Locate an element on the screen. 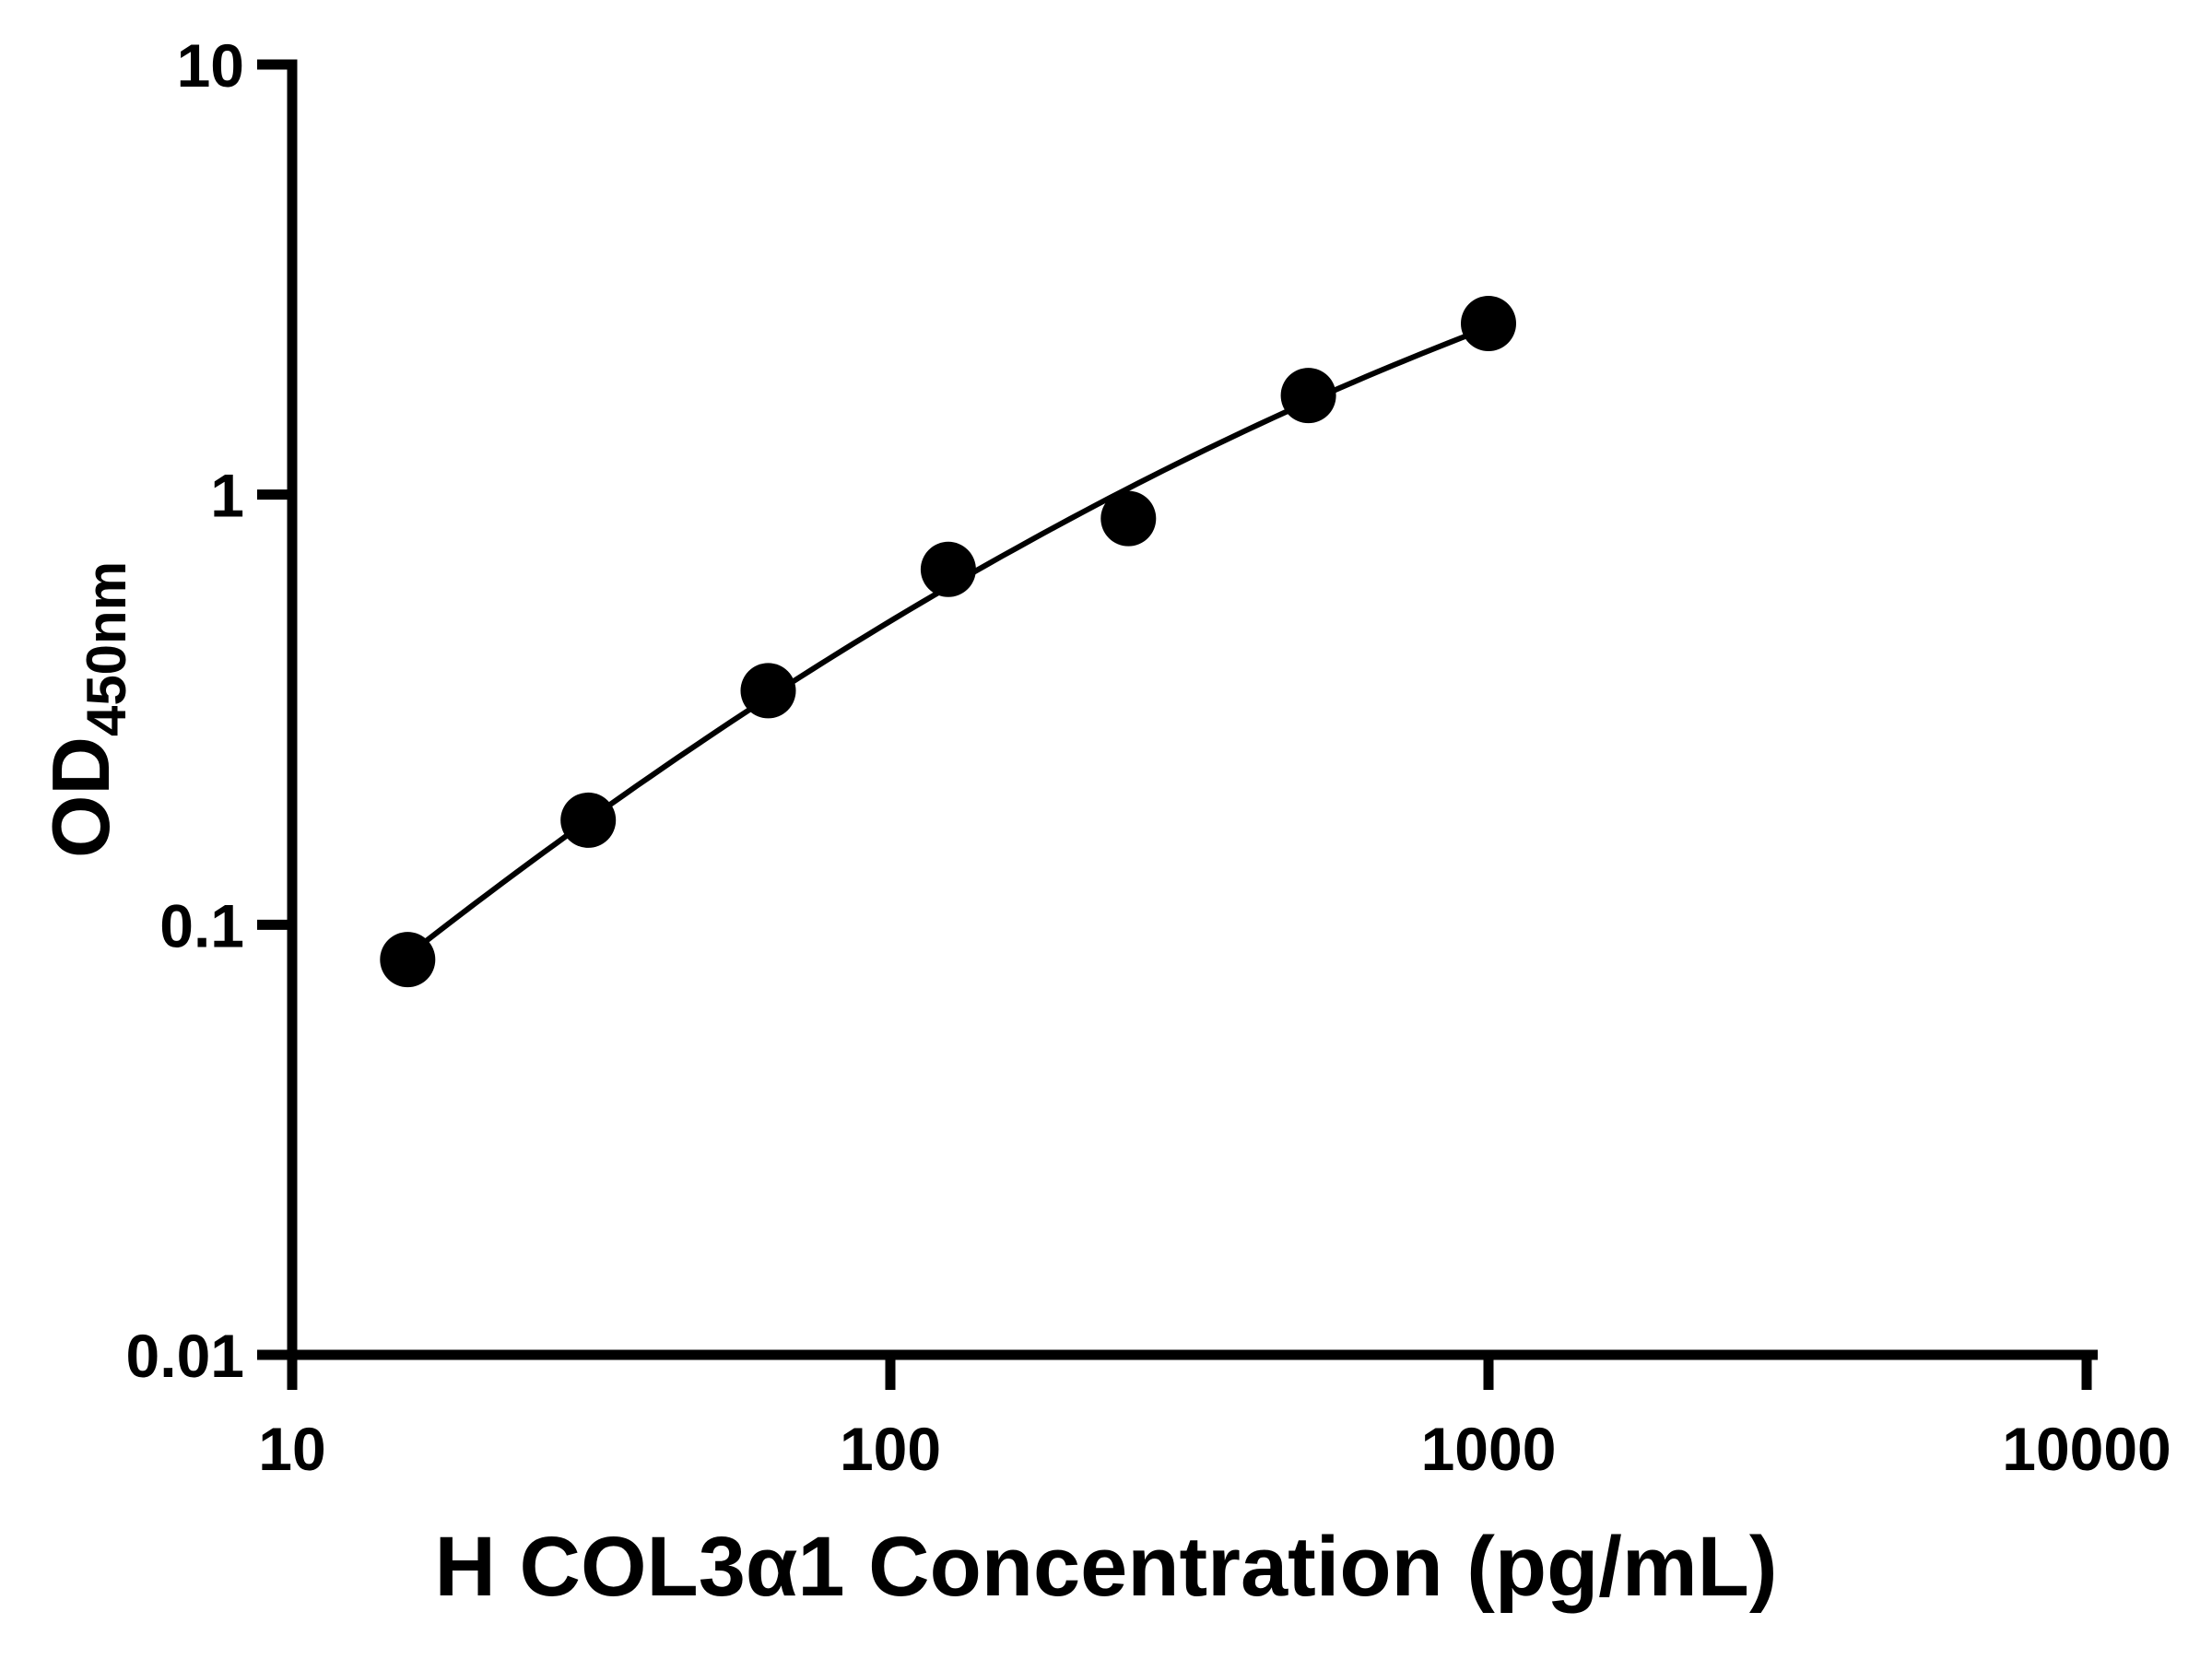  x-tick-label: 1000 is located at coordinates (1489, 1449).